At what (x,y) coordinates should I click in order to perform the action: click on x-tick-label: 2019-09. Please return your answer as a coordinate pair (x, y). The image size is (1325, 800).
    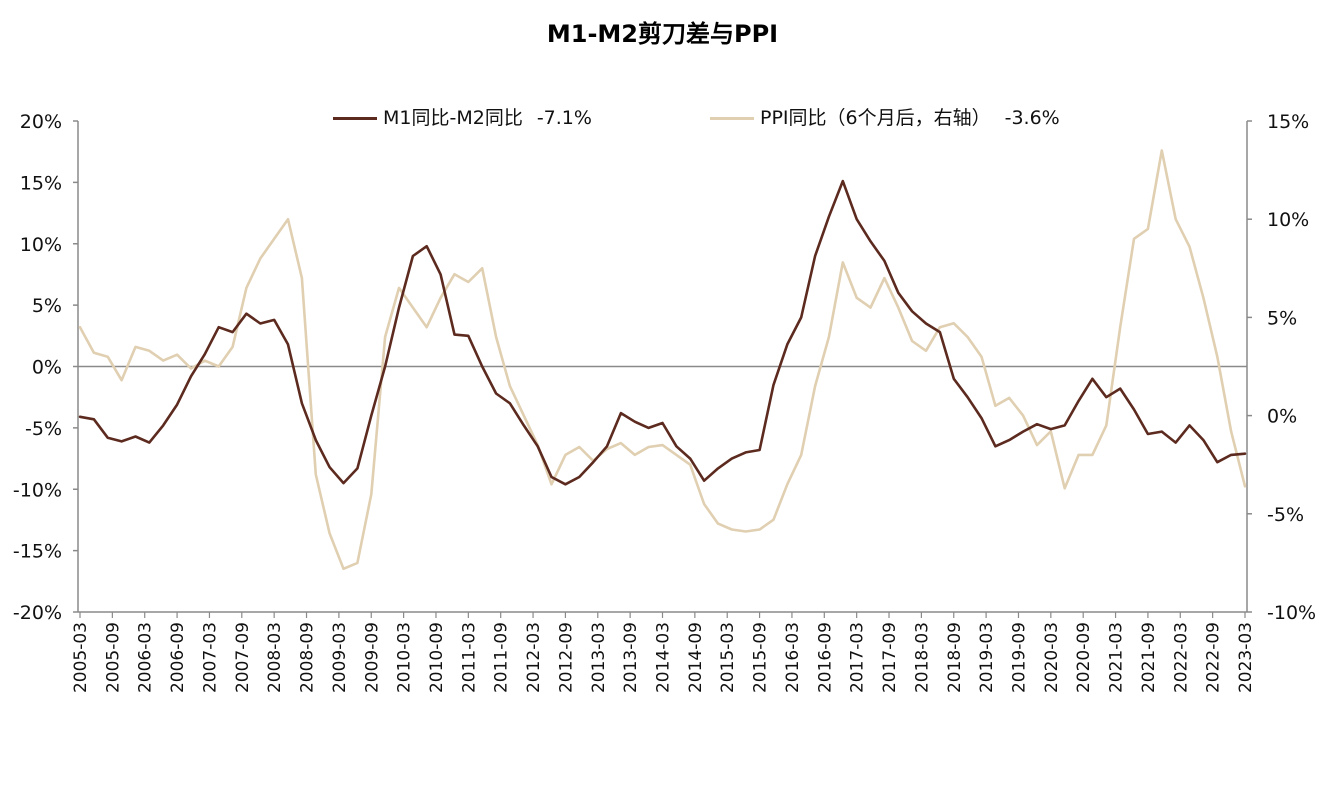
    Looking at the image, I should click on (1019, 657).